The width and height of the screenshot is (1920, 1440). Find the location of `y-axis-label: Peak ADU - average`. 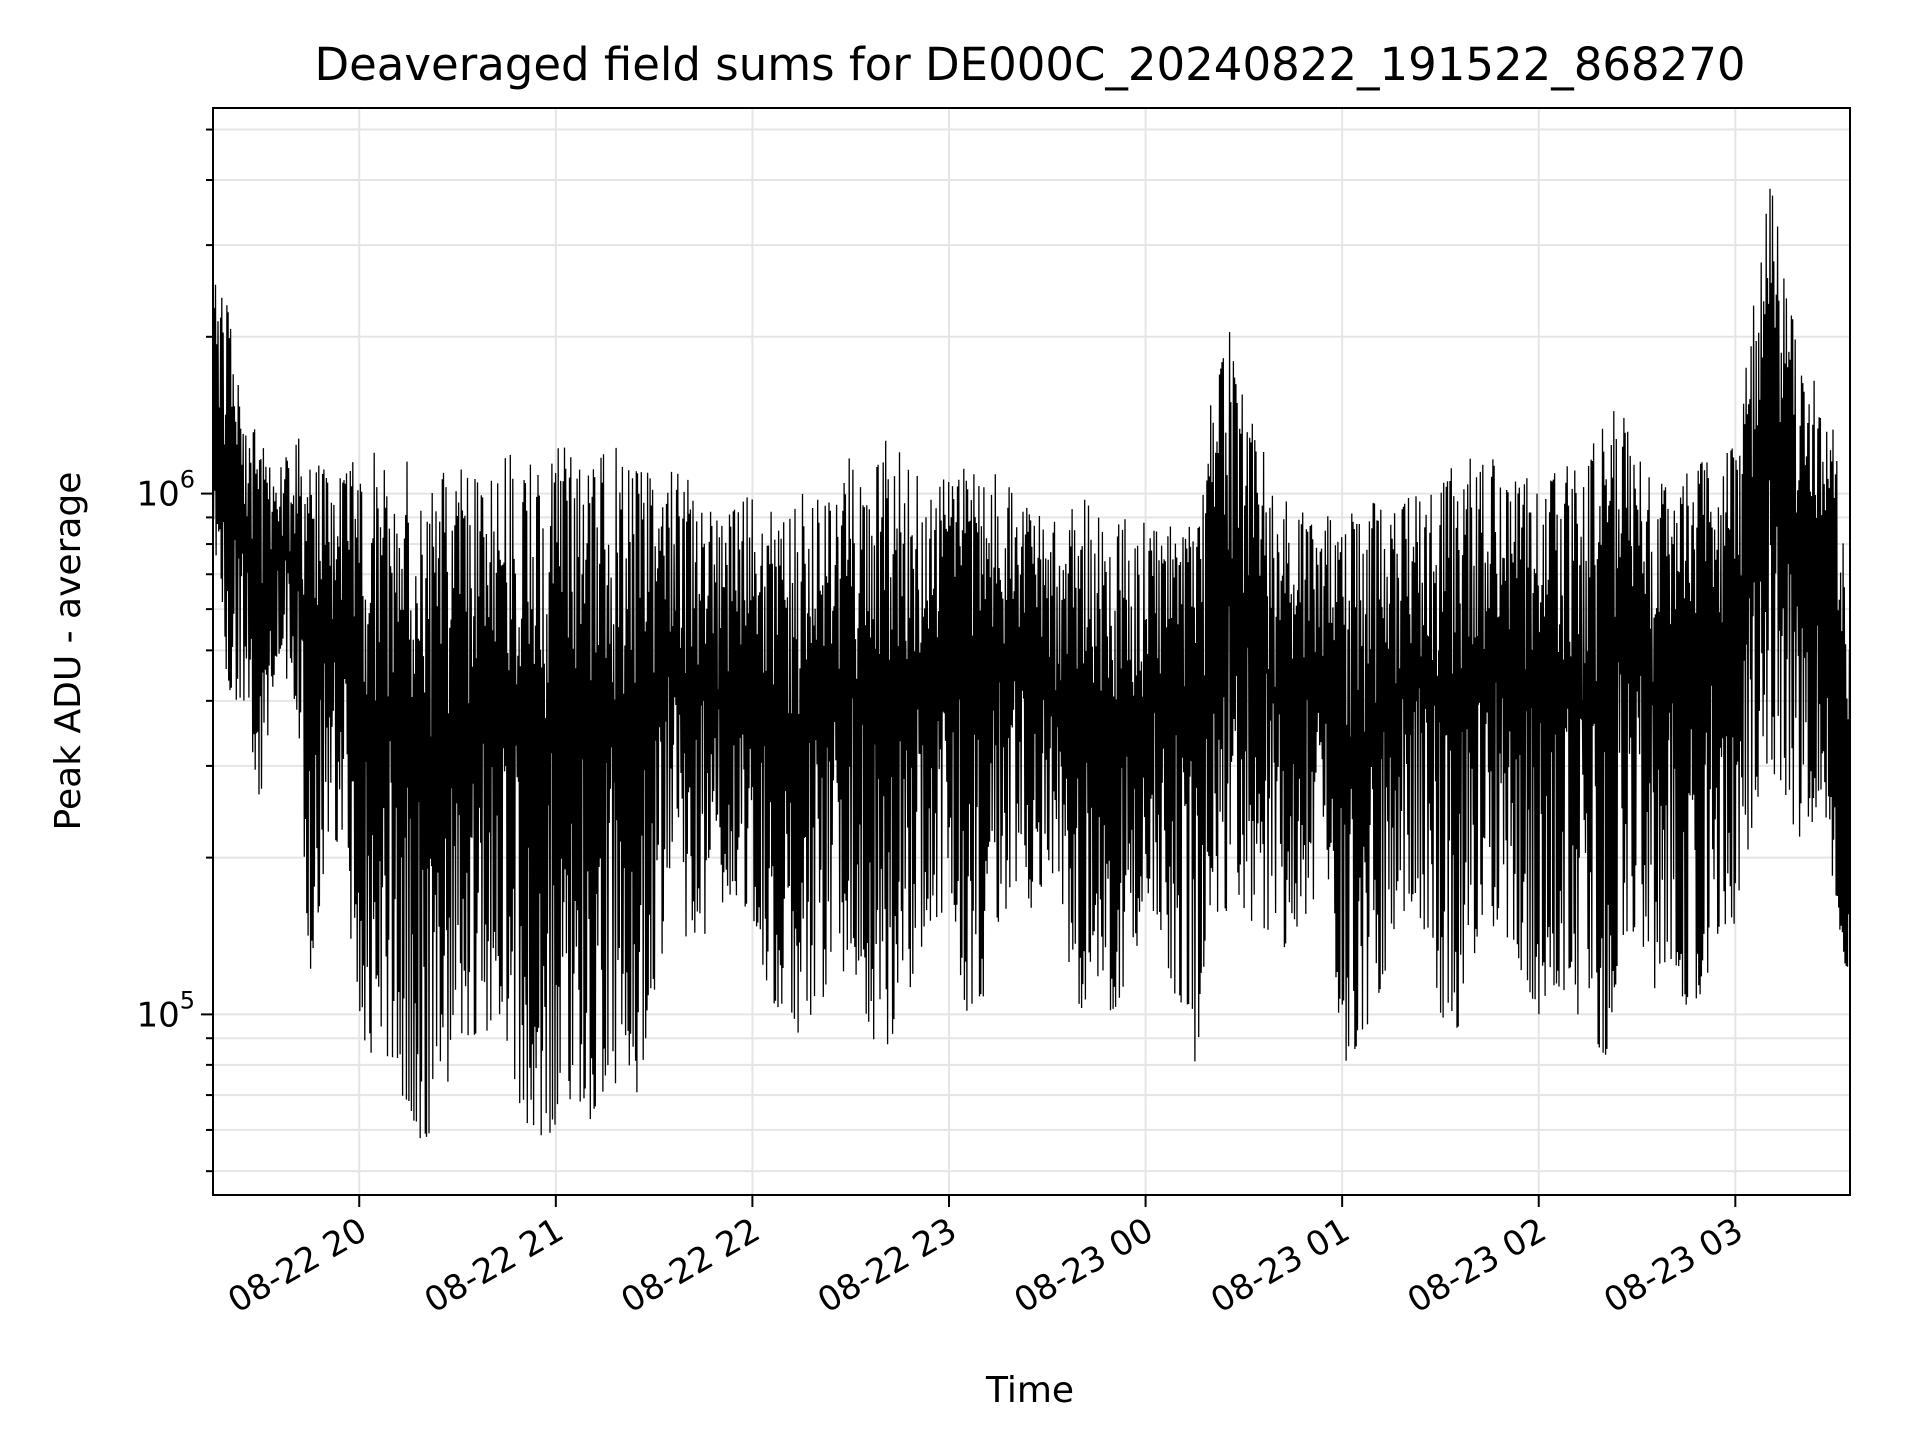

y-axis-label: Peak ADU - average is located at coordinates (68, 651).